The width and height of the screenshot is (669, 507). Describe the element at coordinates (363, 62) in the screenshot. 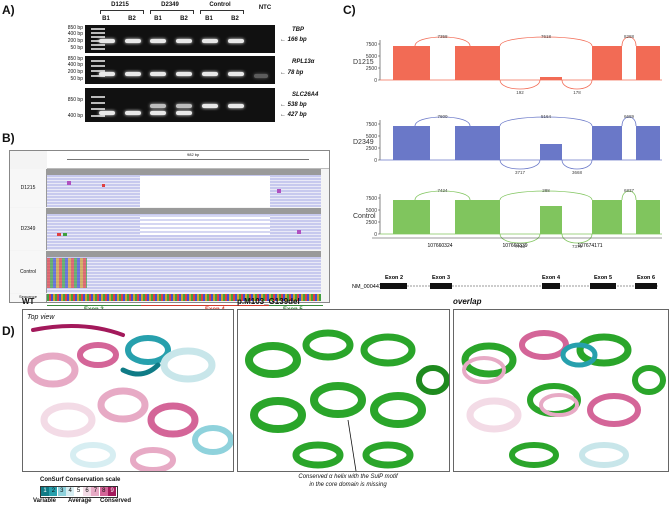

I see `sashimi-track-label: D1215` at that location.